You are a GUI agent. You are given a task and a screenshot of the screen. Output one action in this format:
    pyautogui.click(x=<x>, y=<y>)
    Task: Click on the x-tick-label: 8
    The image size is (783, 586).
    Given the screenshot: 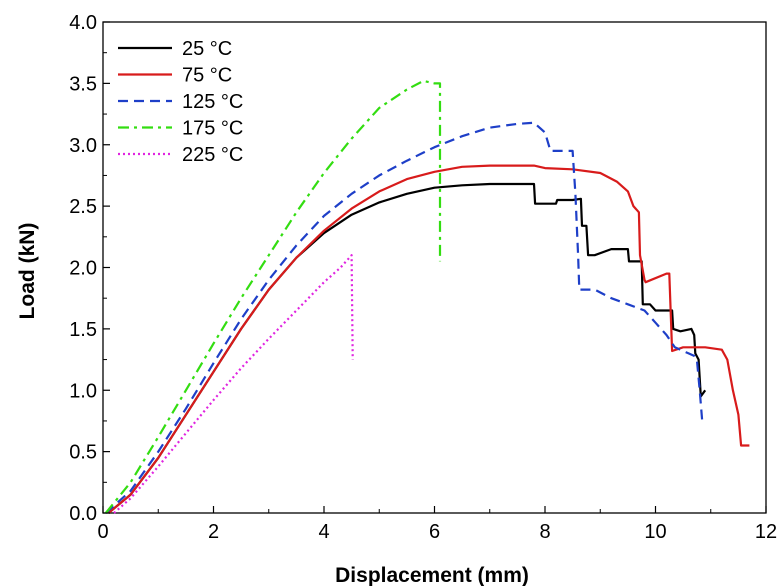 What is the action you would take?
    pyautogui.click(x=544, y=532)
    